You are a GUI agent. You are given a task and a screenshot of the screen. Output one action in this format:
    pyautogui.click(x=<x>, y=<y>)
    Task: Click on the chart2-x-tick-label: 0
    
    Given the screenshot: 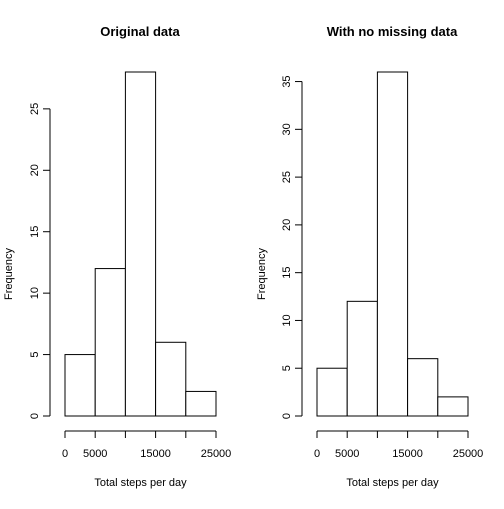 What is the action you would take?
    pyautogui.click(x=317, y=454)
    